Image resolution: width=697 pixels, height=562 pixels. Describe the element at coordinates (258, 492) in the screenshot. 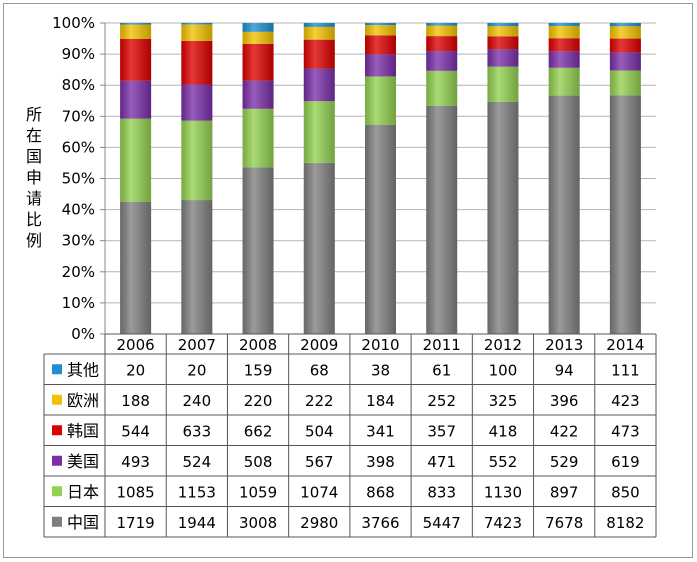

I see `table-cell: 1059` at that location.